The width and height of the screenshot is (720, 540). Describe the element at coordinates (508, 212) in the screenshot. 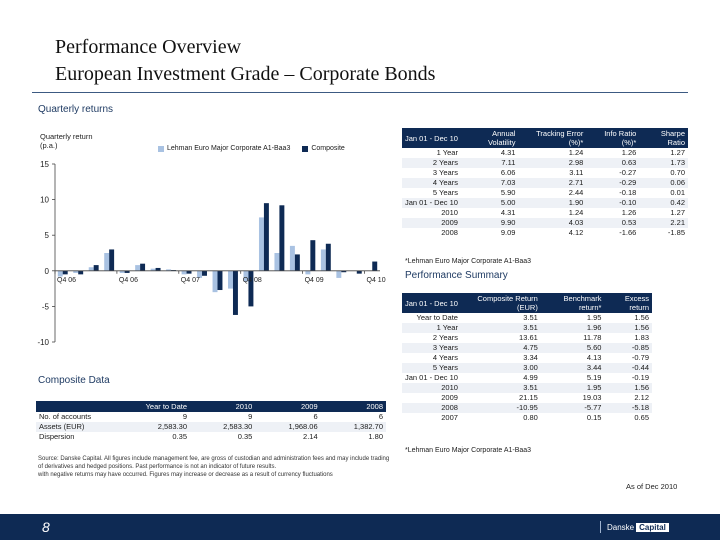

I see `table-cell: 4.31` at that location.